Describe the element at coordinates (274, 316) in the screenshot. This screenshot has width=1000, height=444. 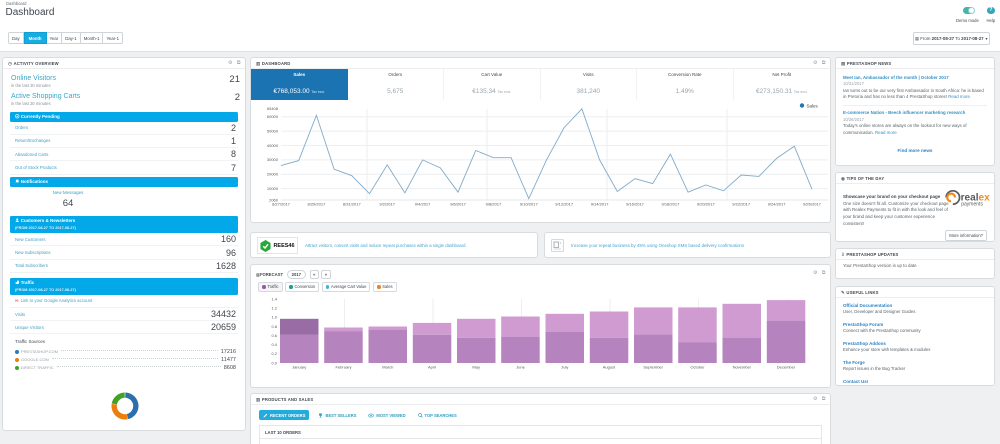
I see `svg-text: 1.0` at that location.